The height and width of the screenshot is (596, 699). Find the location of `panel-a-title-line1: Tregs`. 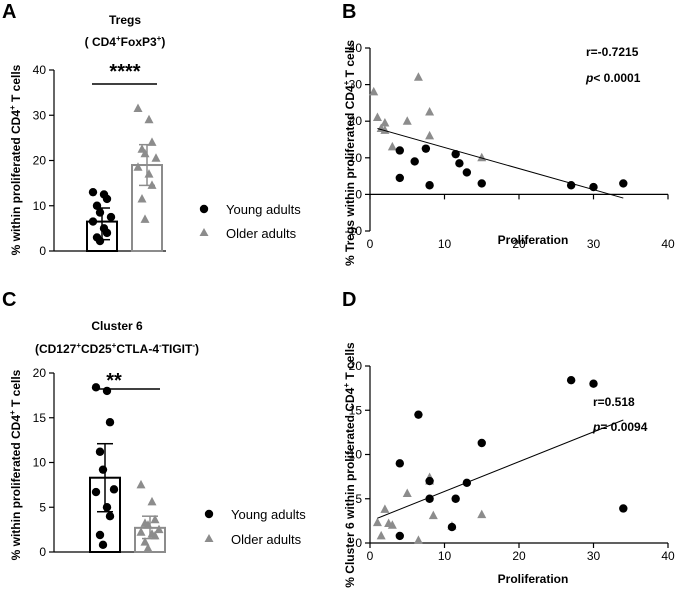

panel-a-title-line1: Tregs is located at coordinates (125, 20).